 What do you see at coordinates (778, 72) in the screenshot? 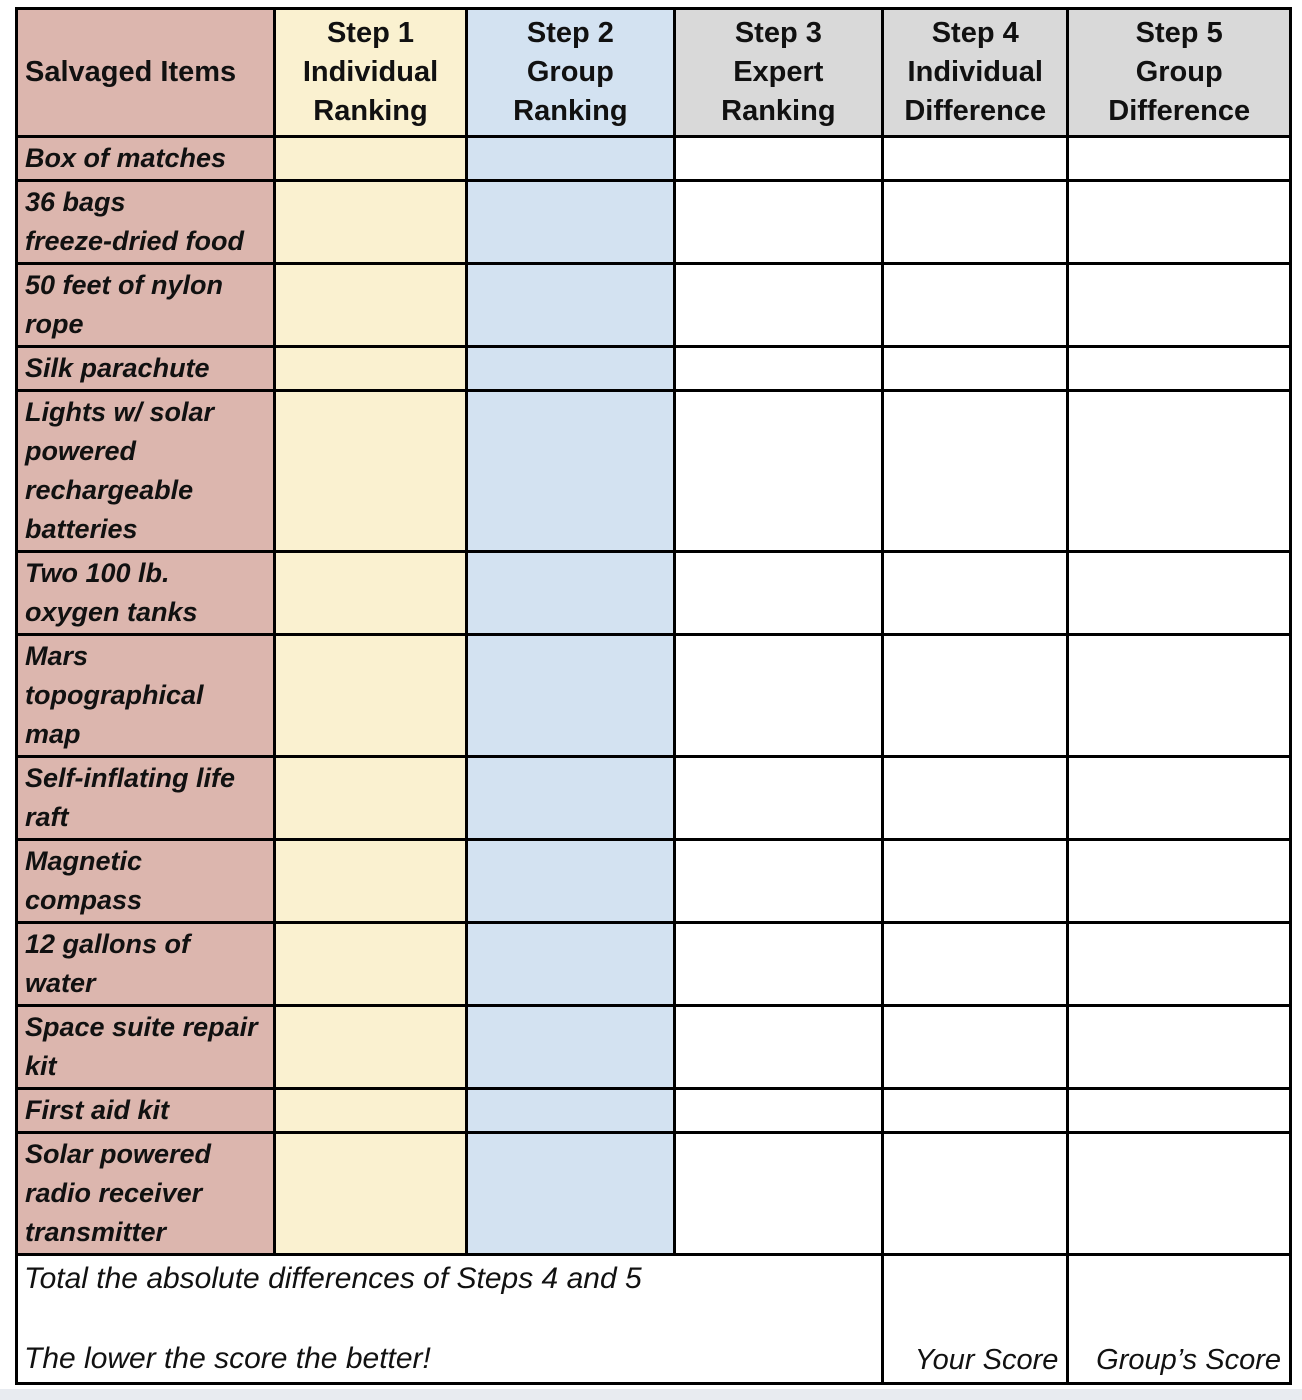
I see `header-step3-expert-ranking: Step 3 Expert Ranking` at bounding box center [778, 72].